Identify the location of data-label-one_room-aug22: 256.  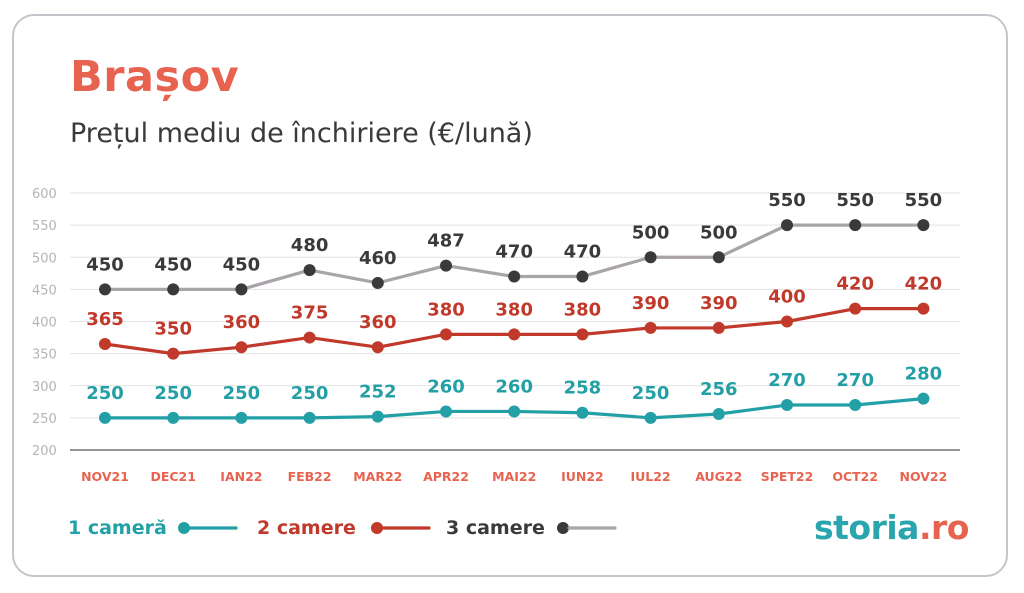
(719, 389).